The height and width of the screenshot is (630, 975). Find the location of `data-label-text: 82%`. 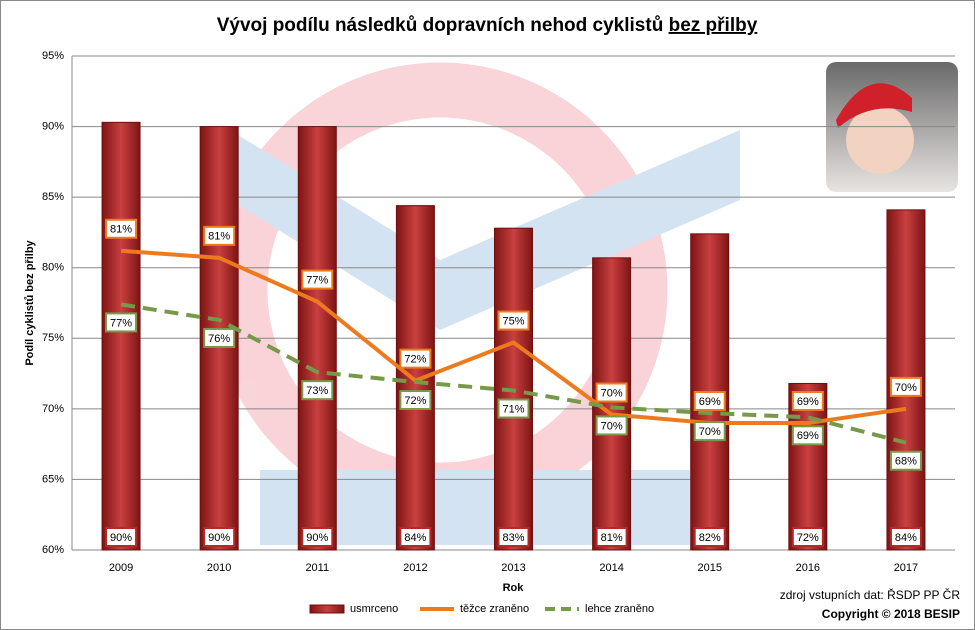

data-label-text: 82% is located at coordinates (710, 538).